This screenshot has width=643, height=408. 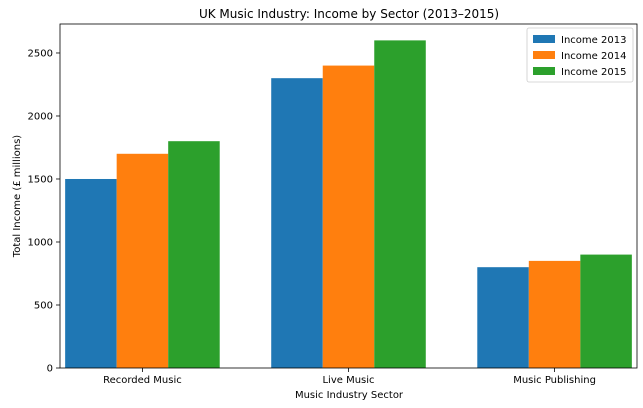 What do you see at coordinates (17, 196) in the screenshot?
I see `y-axis-label: Total Income (£ millions)` at bounding box center [17, 196].